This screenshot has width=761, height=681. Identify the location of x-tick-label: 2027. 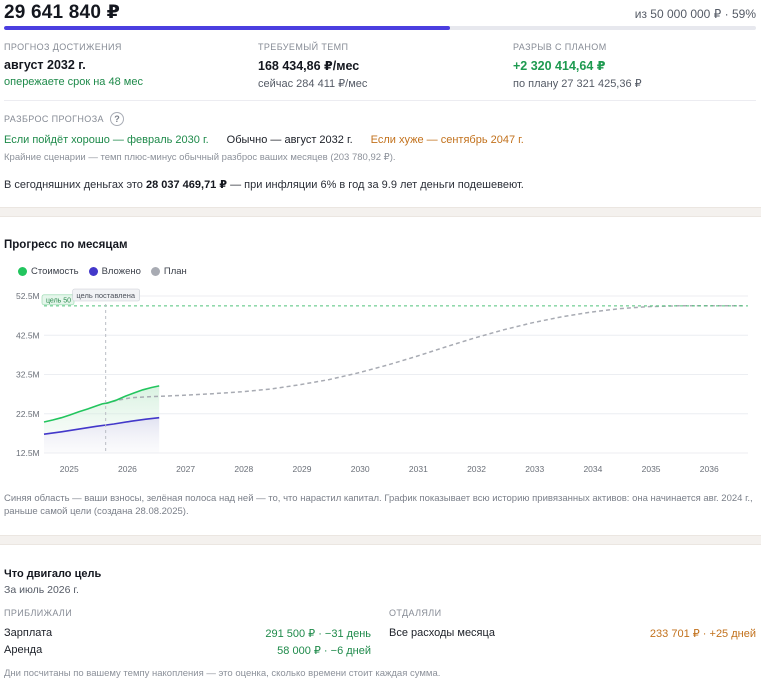
(185, 469).